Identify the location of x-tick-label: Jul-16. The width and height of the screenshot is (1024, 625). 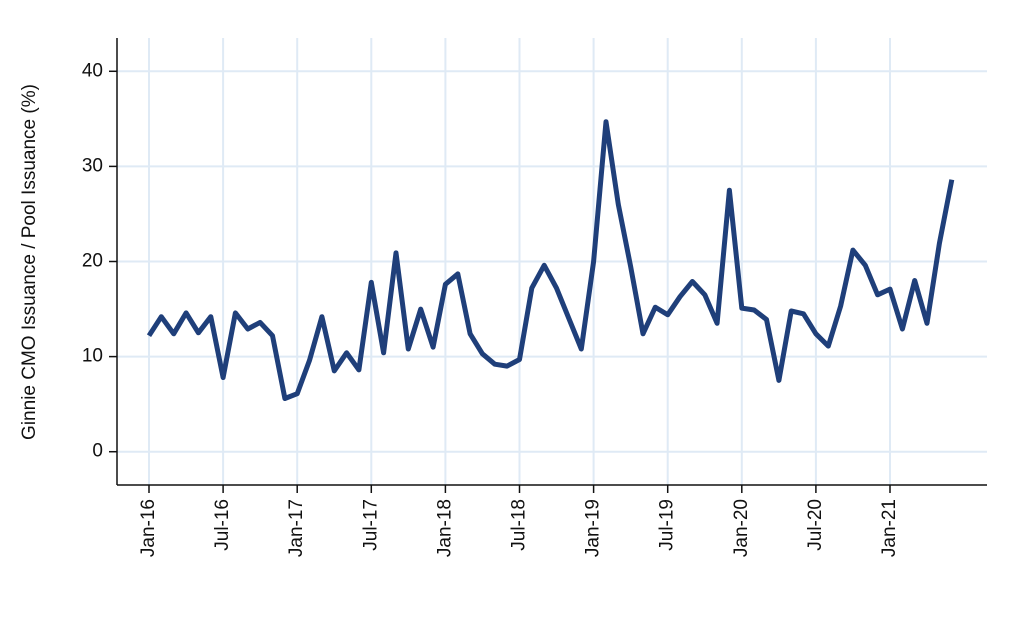
(222, 525).